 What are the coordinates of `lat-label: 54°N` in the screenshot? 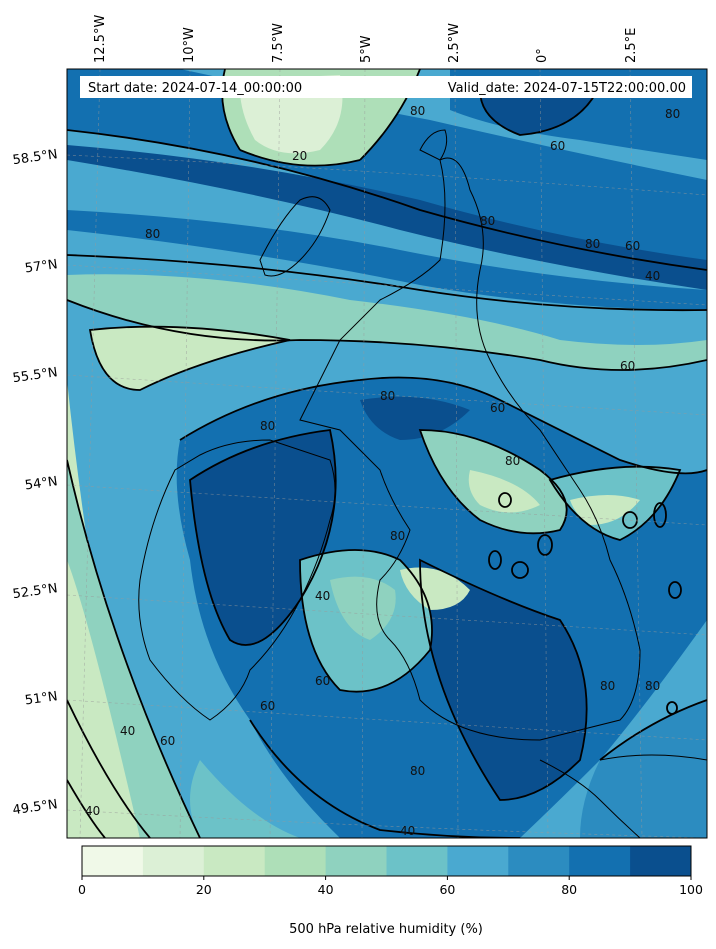 It's located at (41, 483).